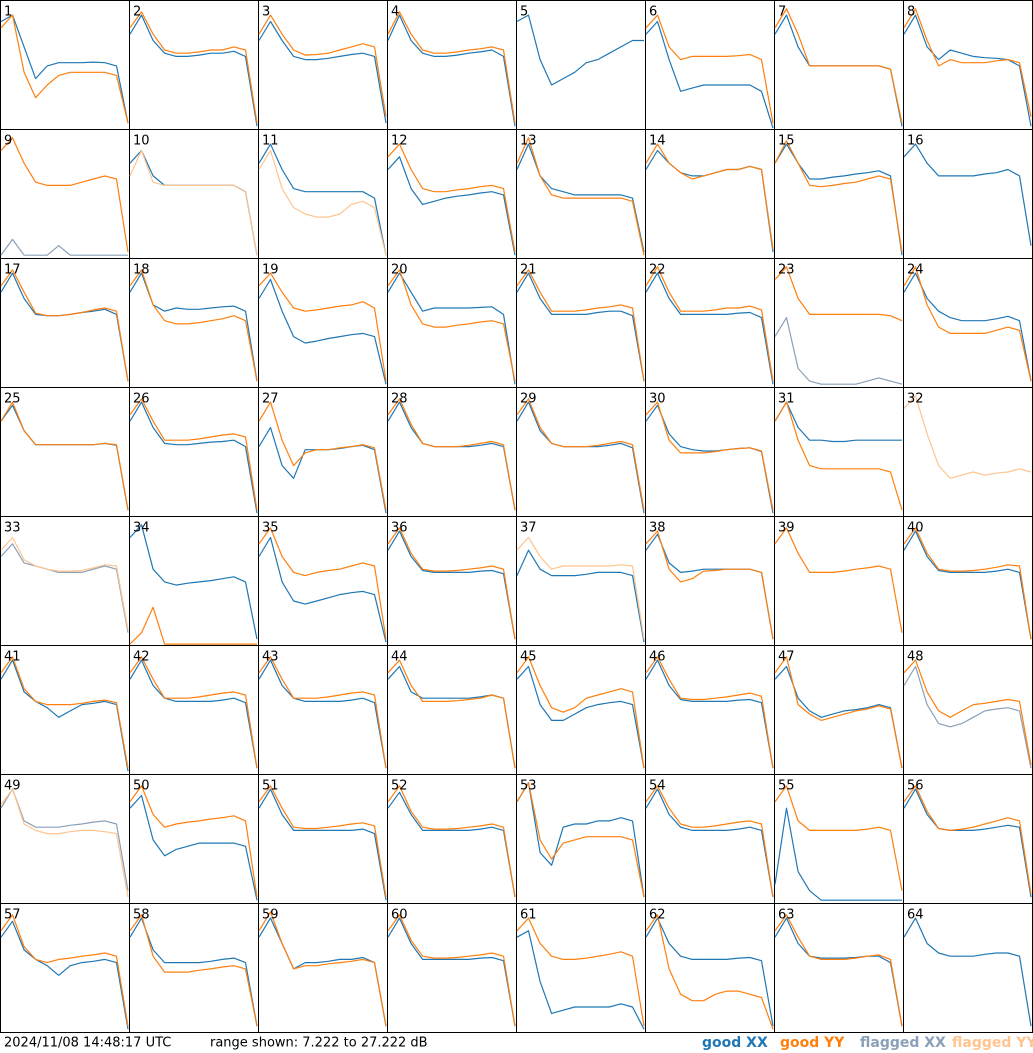  What do you see at coordinates (141, 915) in the screenshot?
I see `panel-label: 58` at bounding box center [141, 915].